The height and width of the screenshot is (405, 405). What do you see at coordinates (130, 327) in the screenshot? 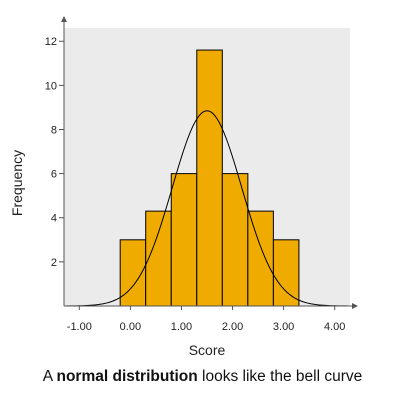
I see `x-tick-label: 0.00` at bounding box center [130, 327].